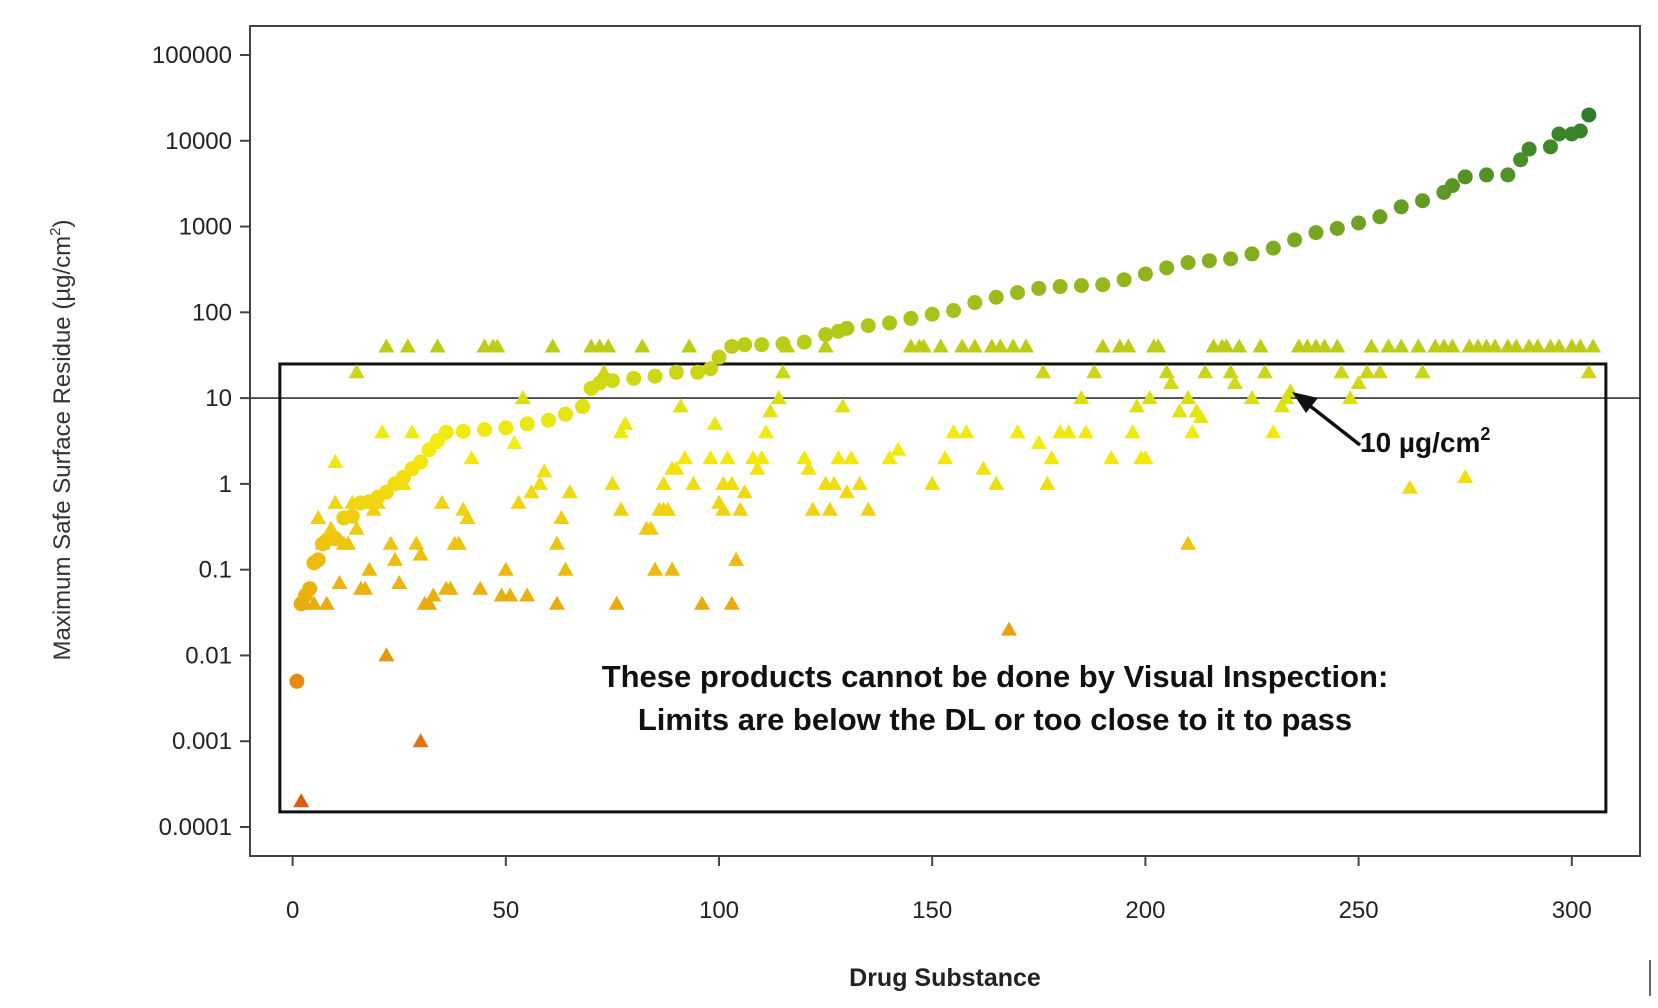  I want to click on y-tick-label: 10000, so click(198, 141).